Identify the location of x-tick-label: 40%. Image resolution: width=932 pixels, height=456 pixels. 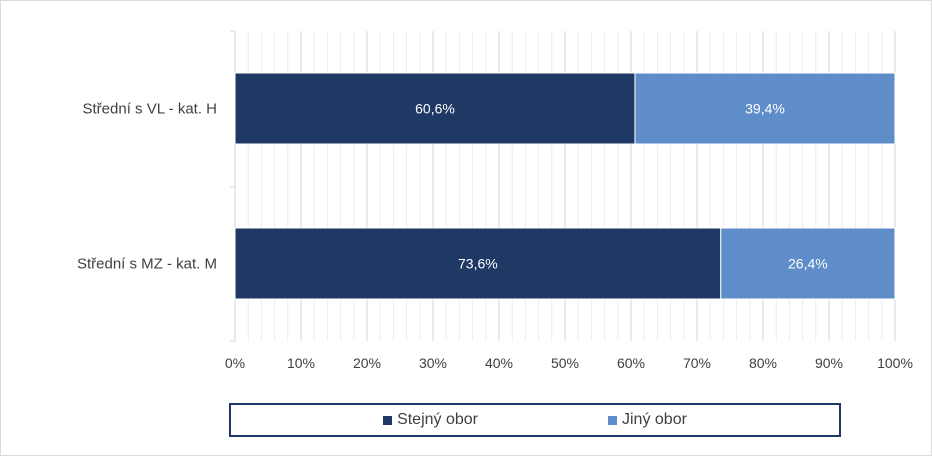
(499, 363).